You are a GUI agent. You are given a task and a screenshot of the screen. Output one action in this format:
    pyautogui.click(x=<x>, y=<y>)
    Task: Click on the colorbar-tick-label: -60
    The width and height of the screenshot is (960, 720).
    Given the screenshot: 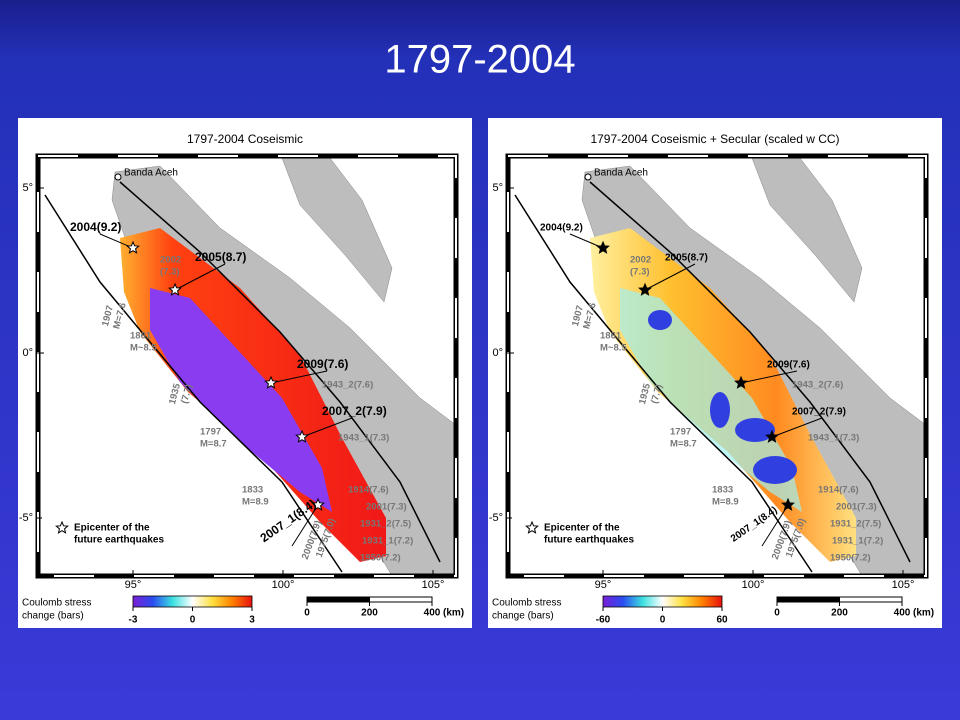 What is the action you would take?
    pyautogui.click(x=603, y=620)
    